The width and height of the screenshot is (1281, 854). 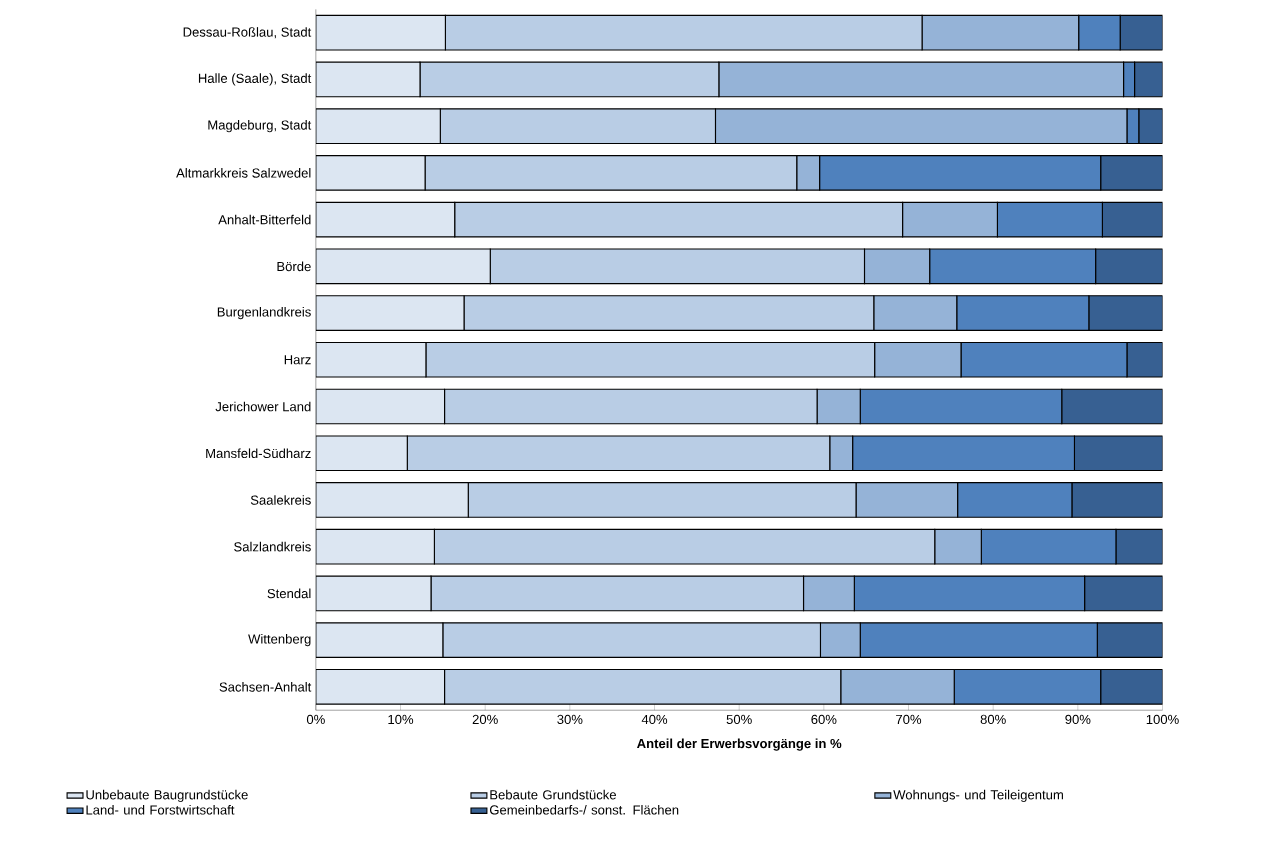 What do you see at coordinates (297, 360) in the screenshot?
I see `y-tick-label: Harz` at bounding box center [297, 360].